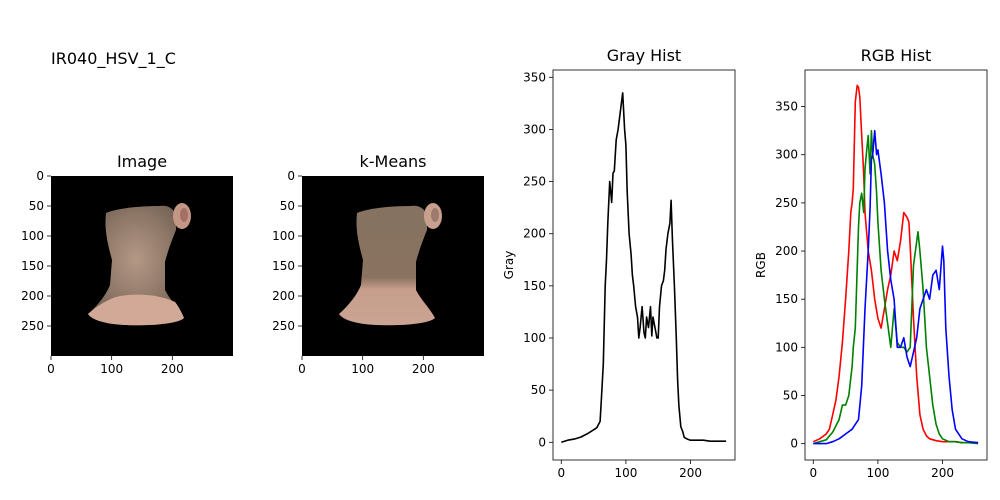 This screenshot has width=1000, height=500. Describe the element at coordinates (786, 347) in the screenshot. I see `rgb-hist-ytick-label: 100` at that location.